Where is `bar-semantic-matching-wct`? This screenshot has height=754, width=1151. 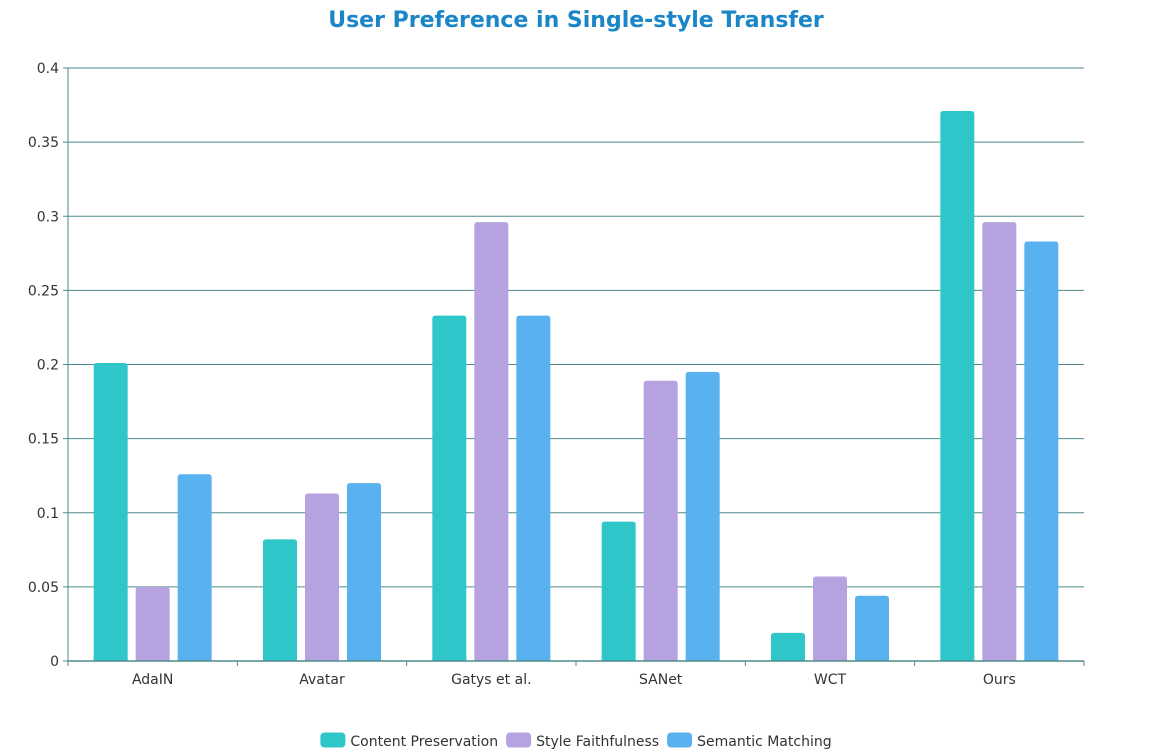 bar-semantic-matching-wct is located at coordinates (872, 628).